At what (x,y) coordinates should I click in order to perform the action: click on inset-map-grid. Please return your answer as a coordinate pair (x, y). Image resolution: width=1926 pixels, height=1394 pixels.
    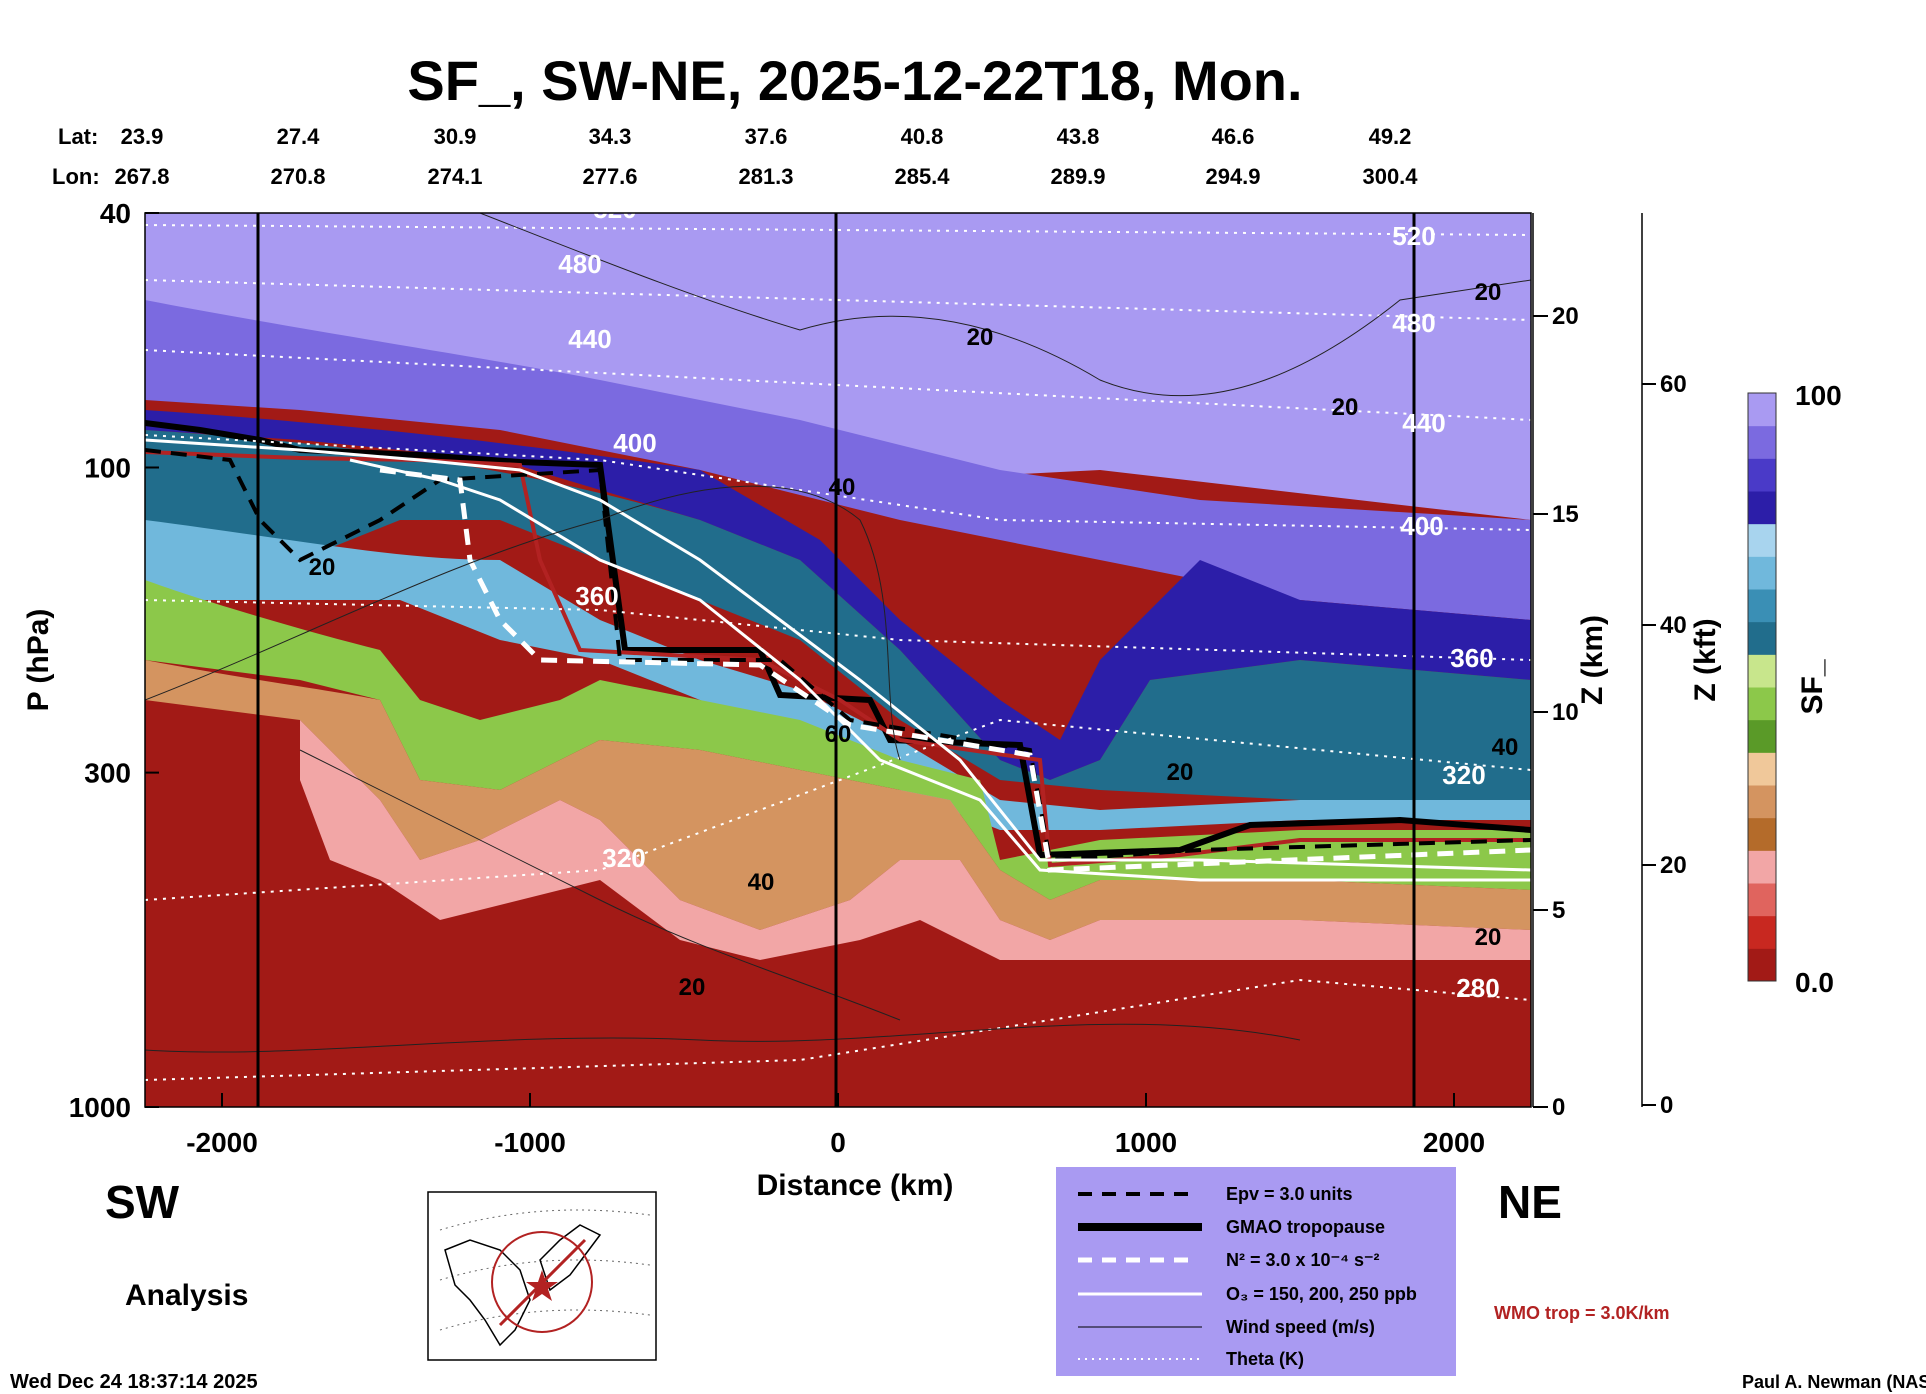
    Looking at the image, I should click on (545, 1270).